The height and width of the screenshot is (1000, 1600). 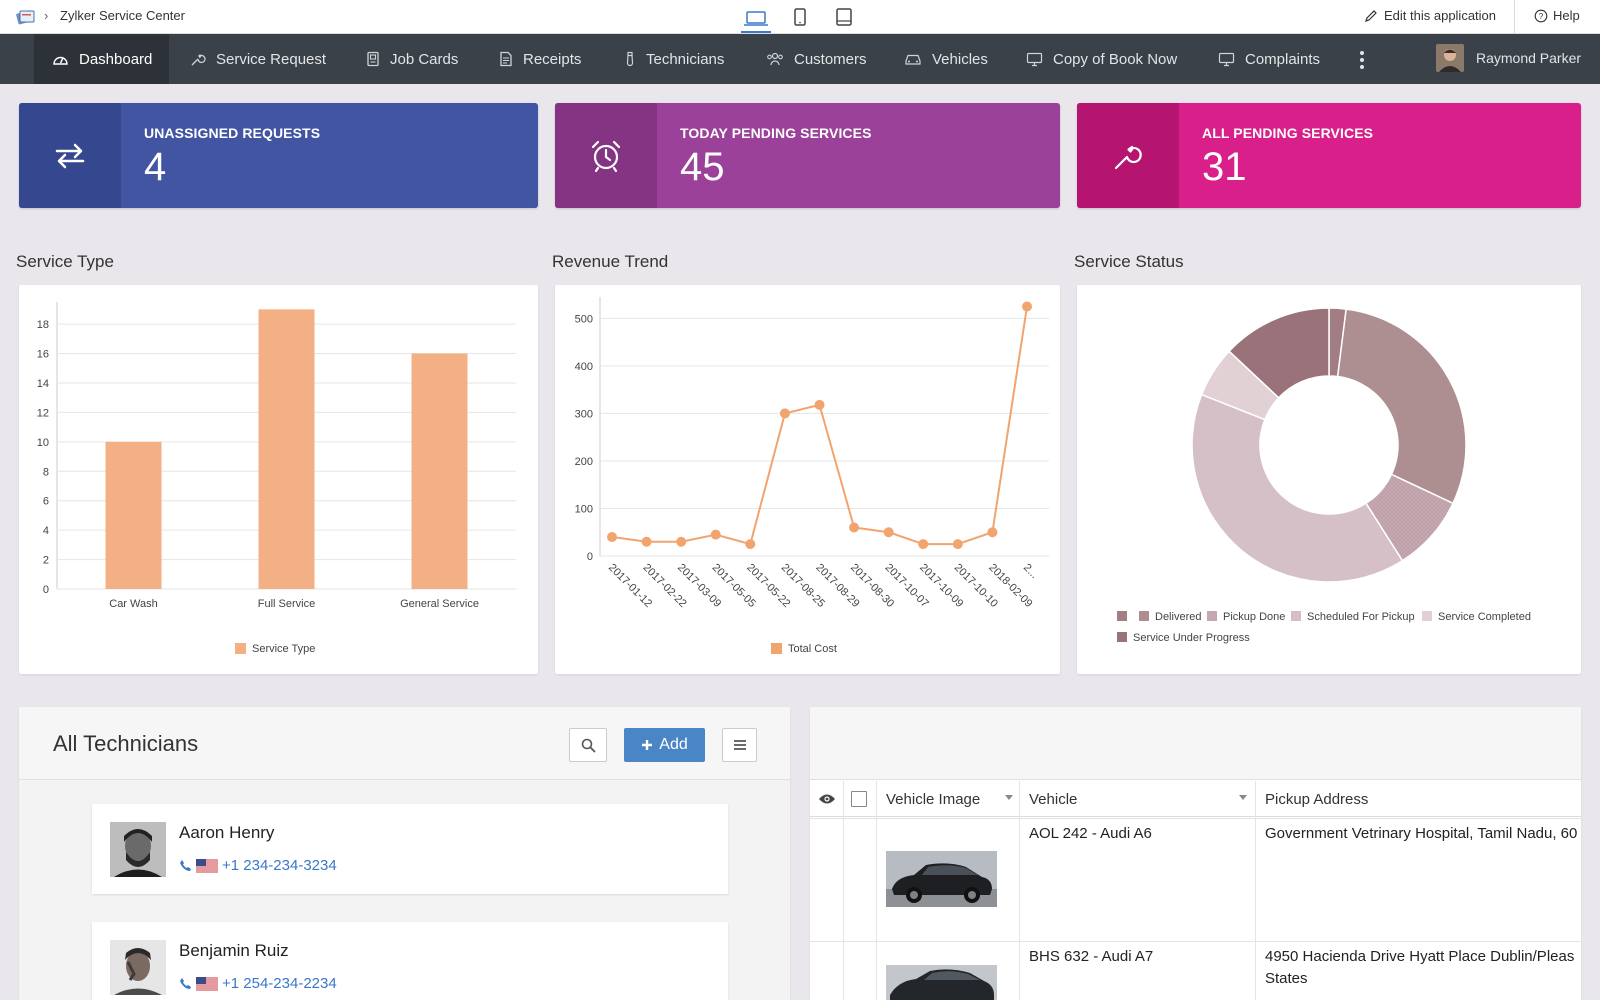 I want to click on legend-label: Pickup Done, so click(x=1254, y=617).